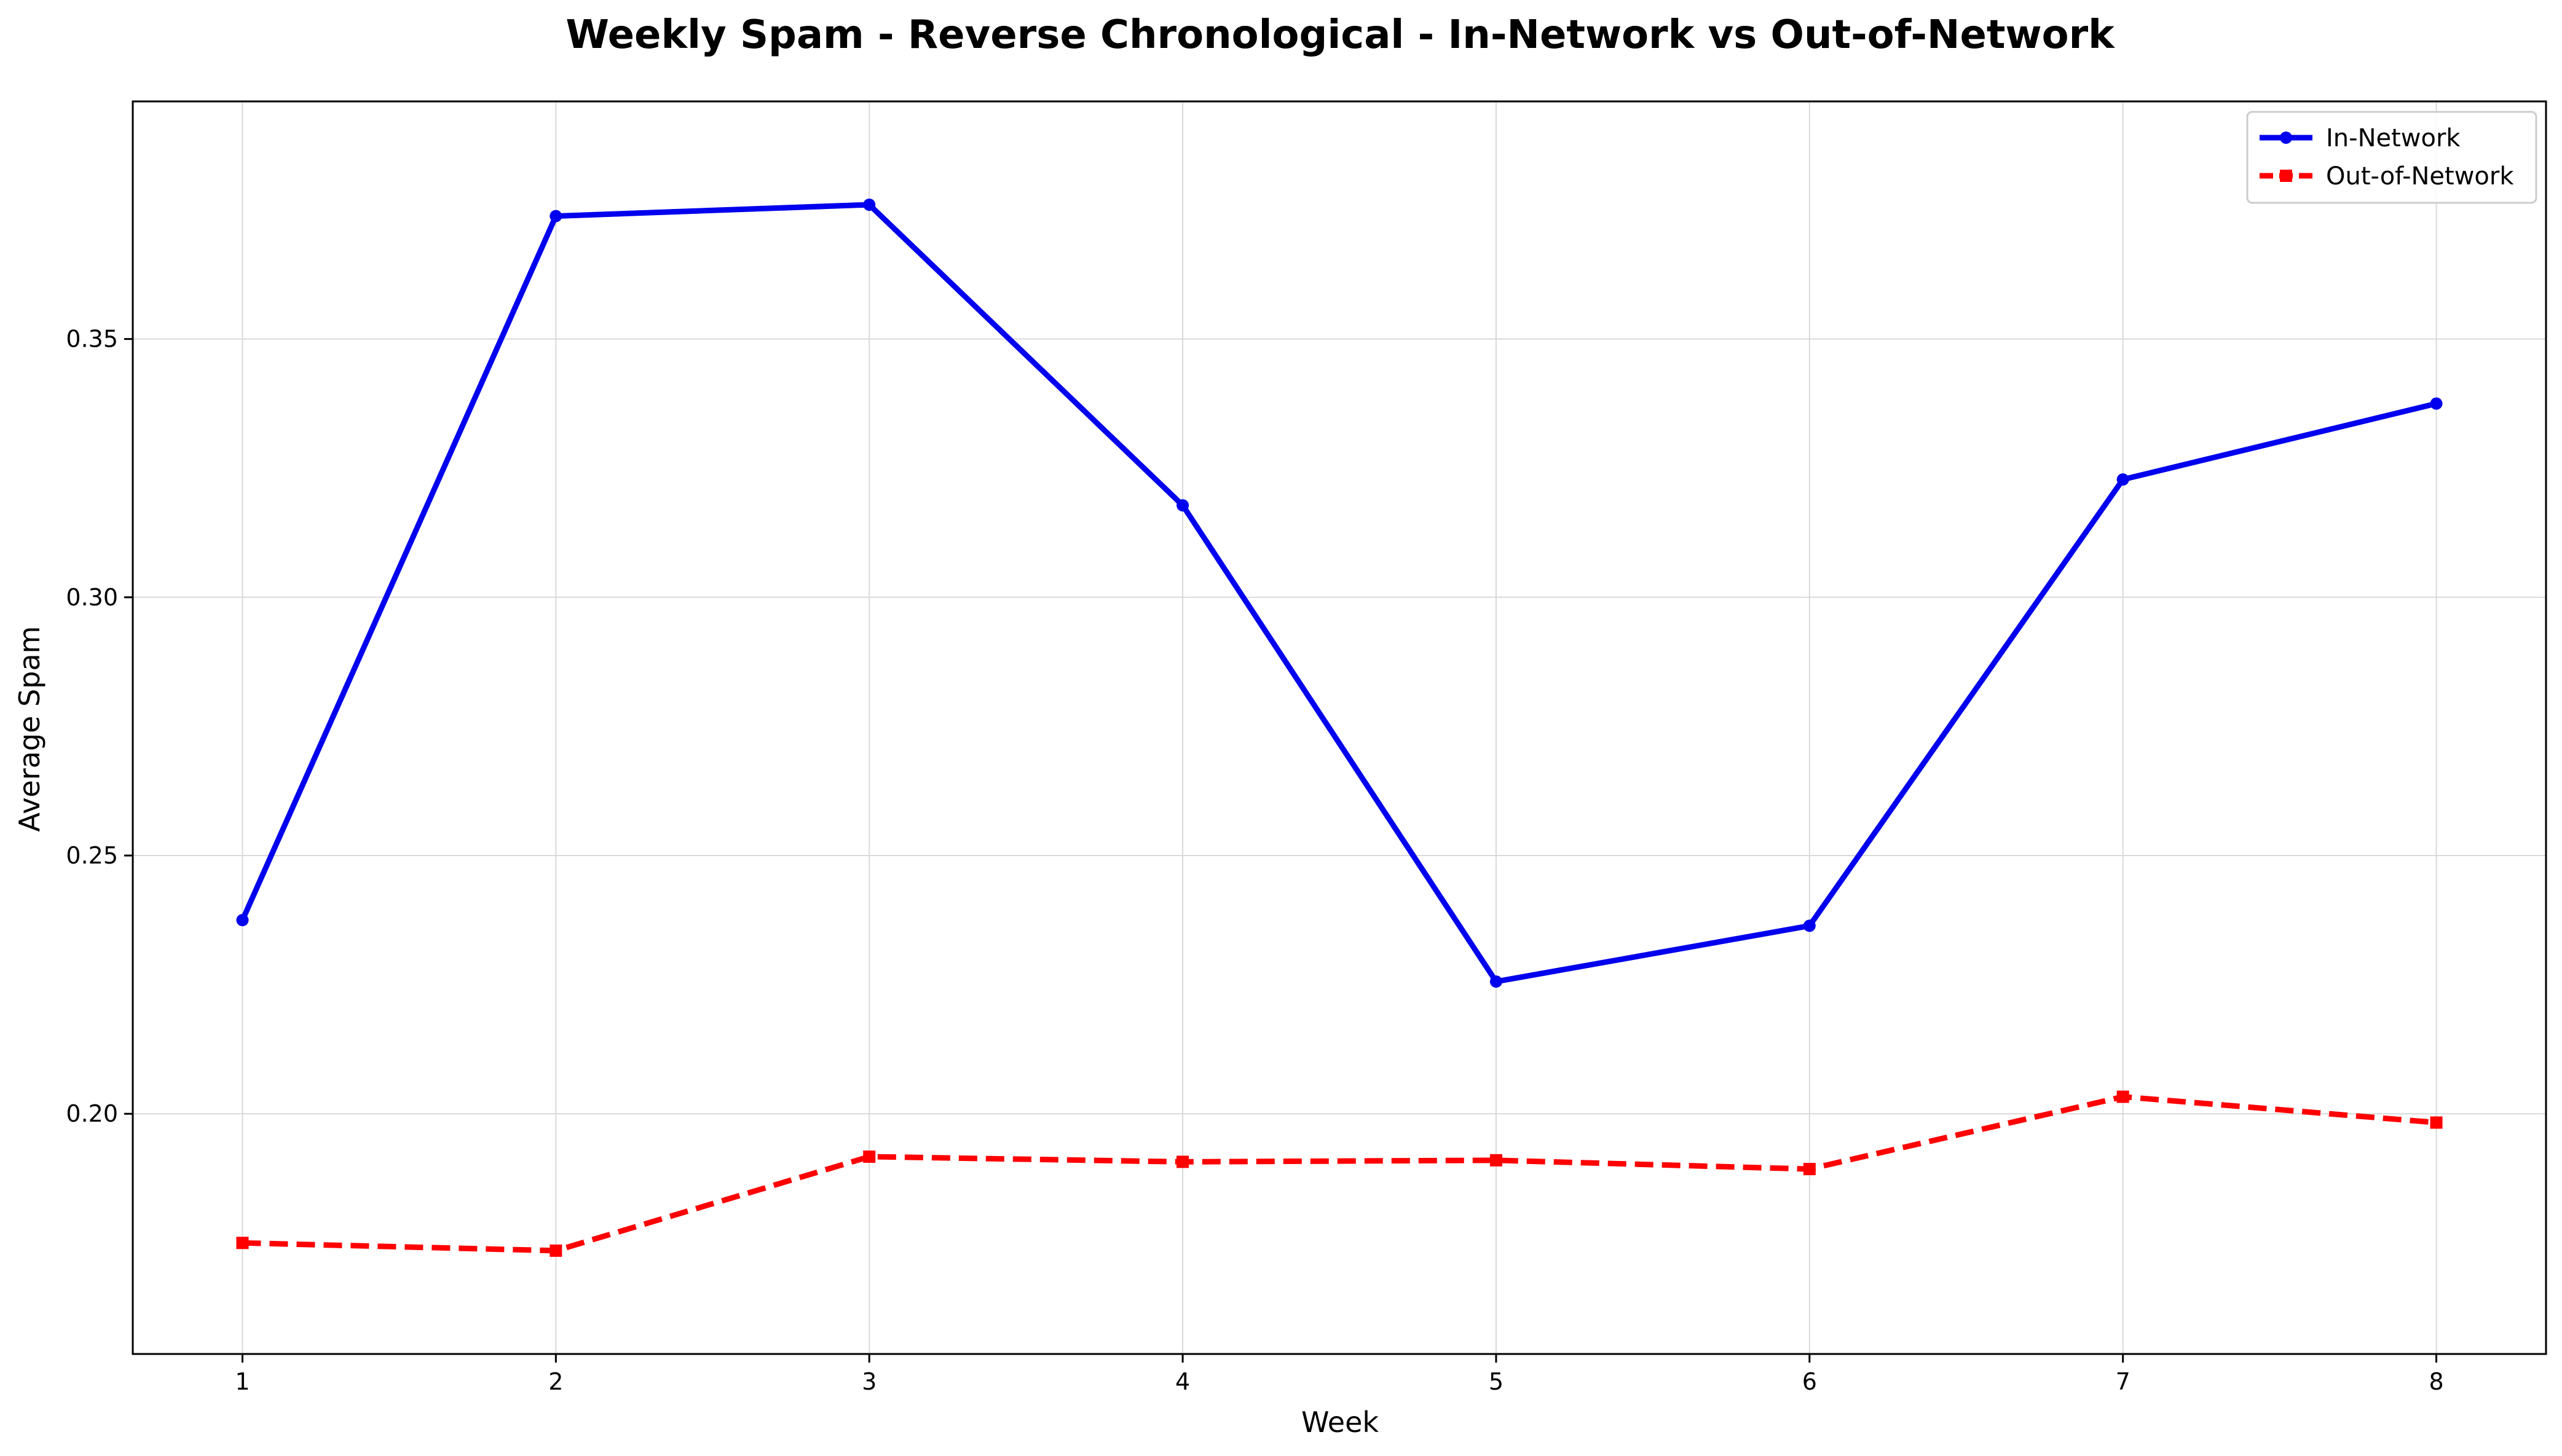 This screenshot has width=2562, height=1456. I want to click on y-axis-label: Average Spam, so click(30, 729).